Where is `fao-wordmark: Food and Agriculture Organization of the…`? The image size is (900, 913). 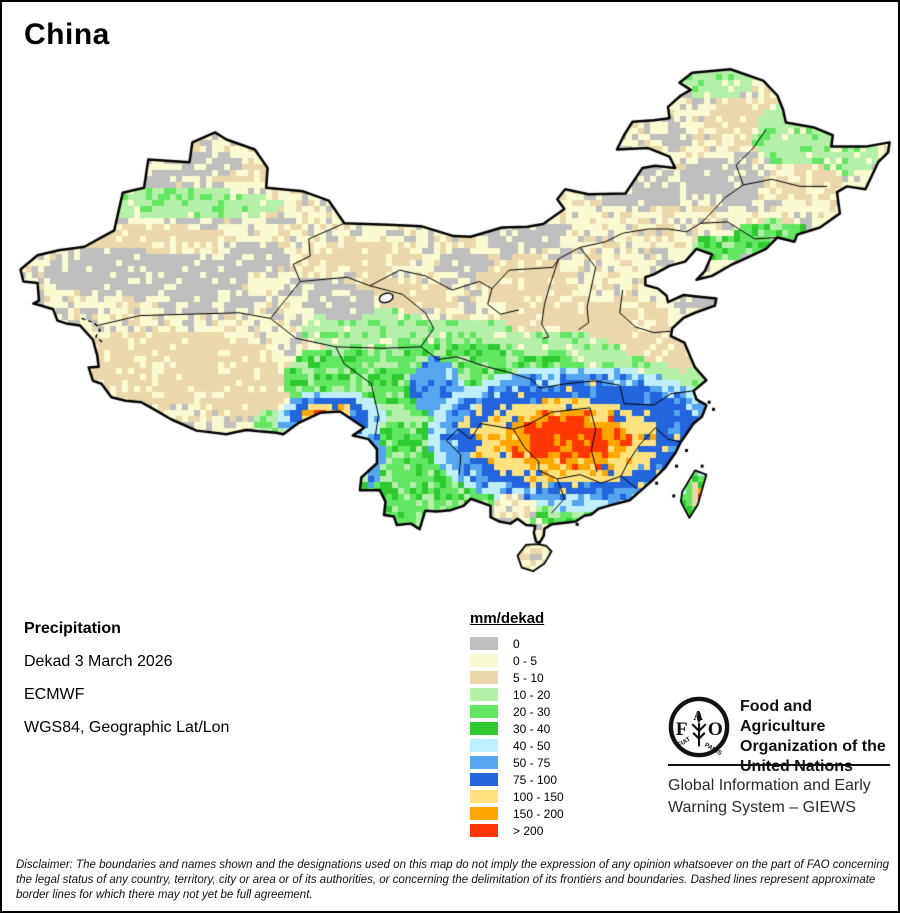
fao-wordmark: Food and Agriculture Organization of the… is located at coordinates (813, 736).